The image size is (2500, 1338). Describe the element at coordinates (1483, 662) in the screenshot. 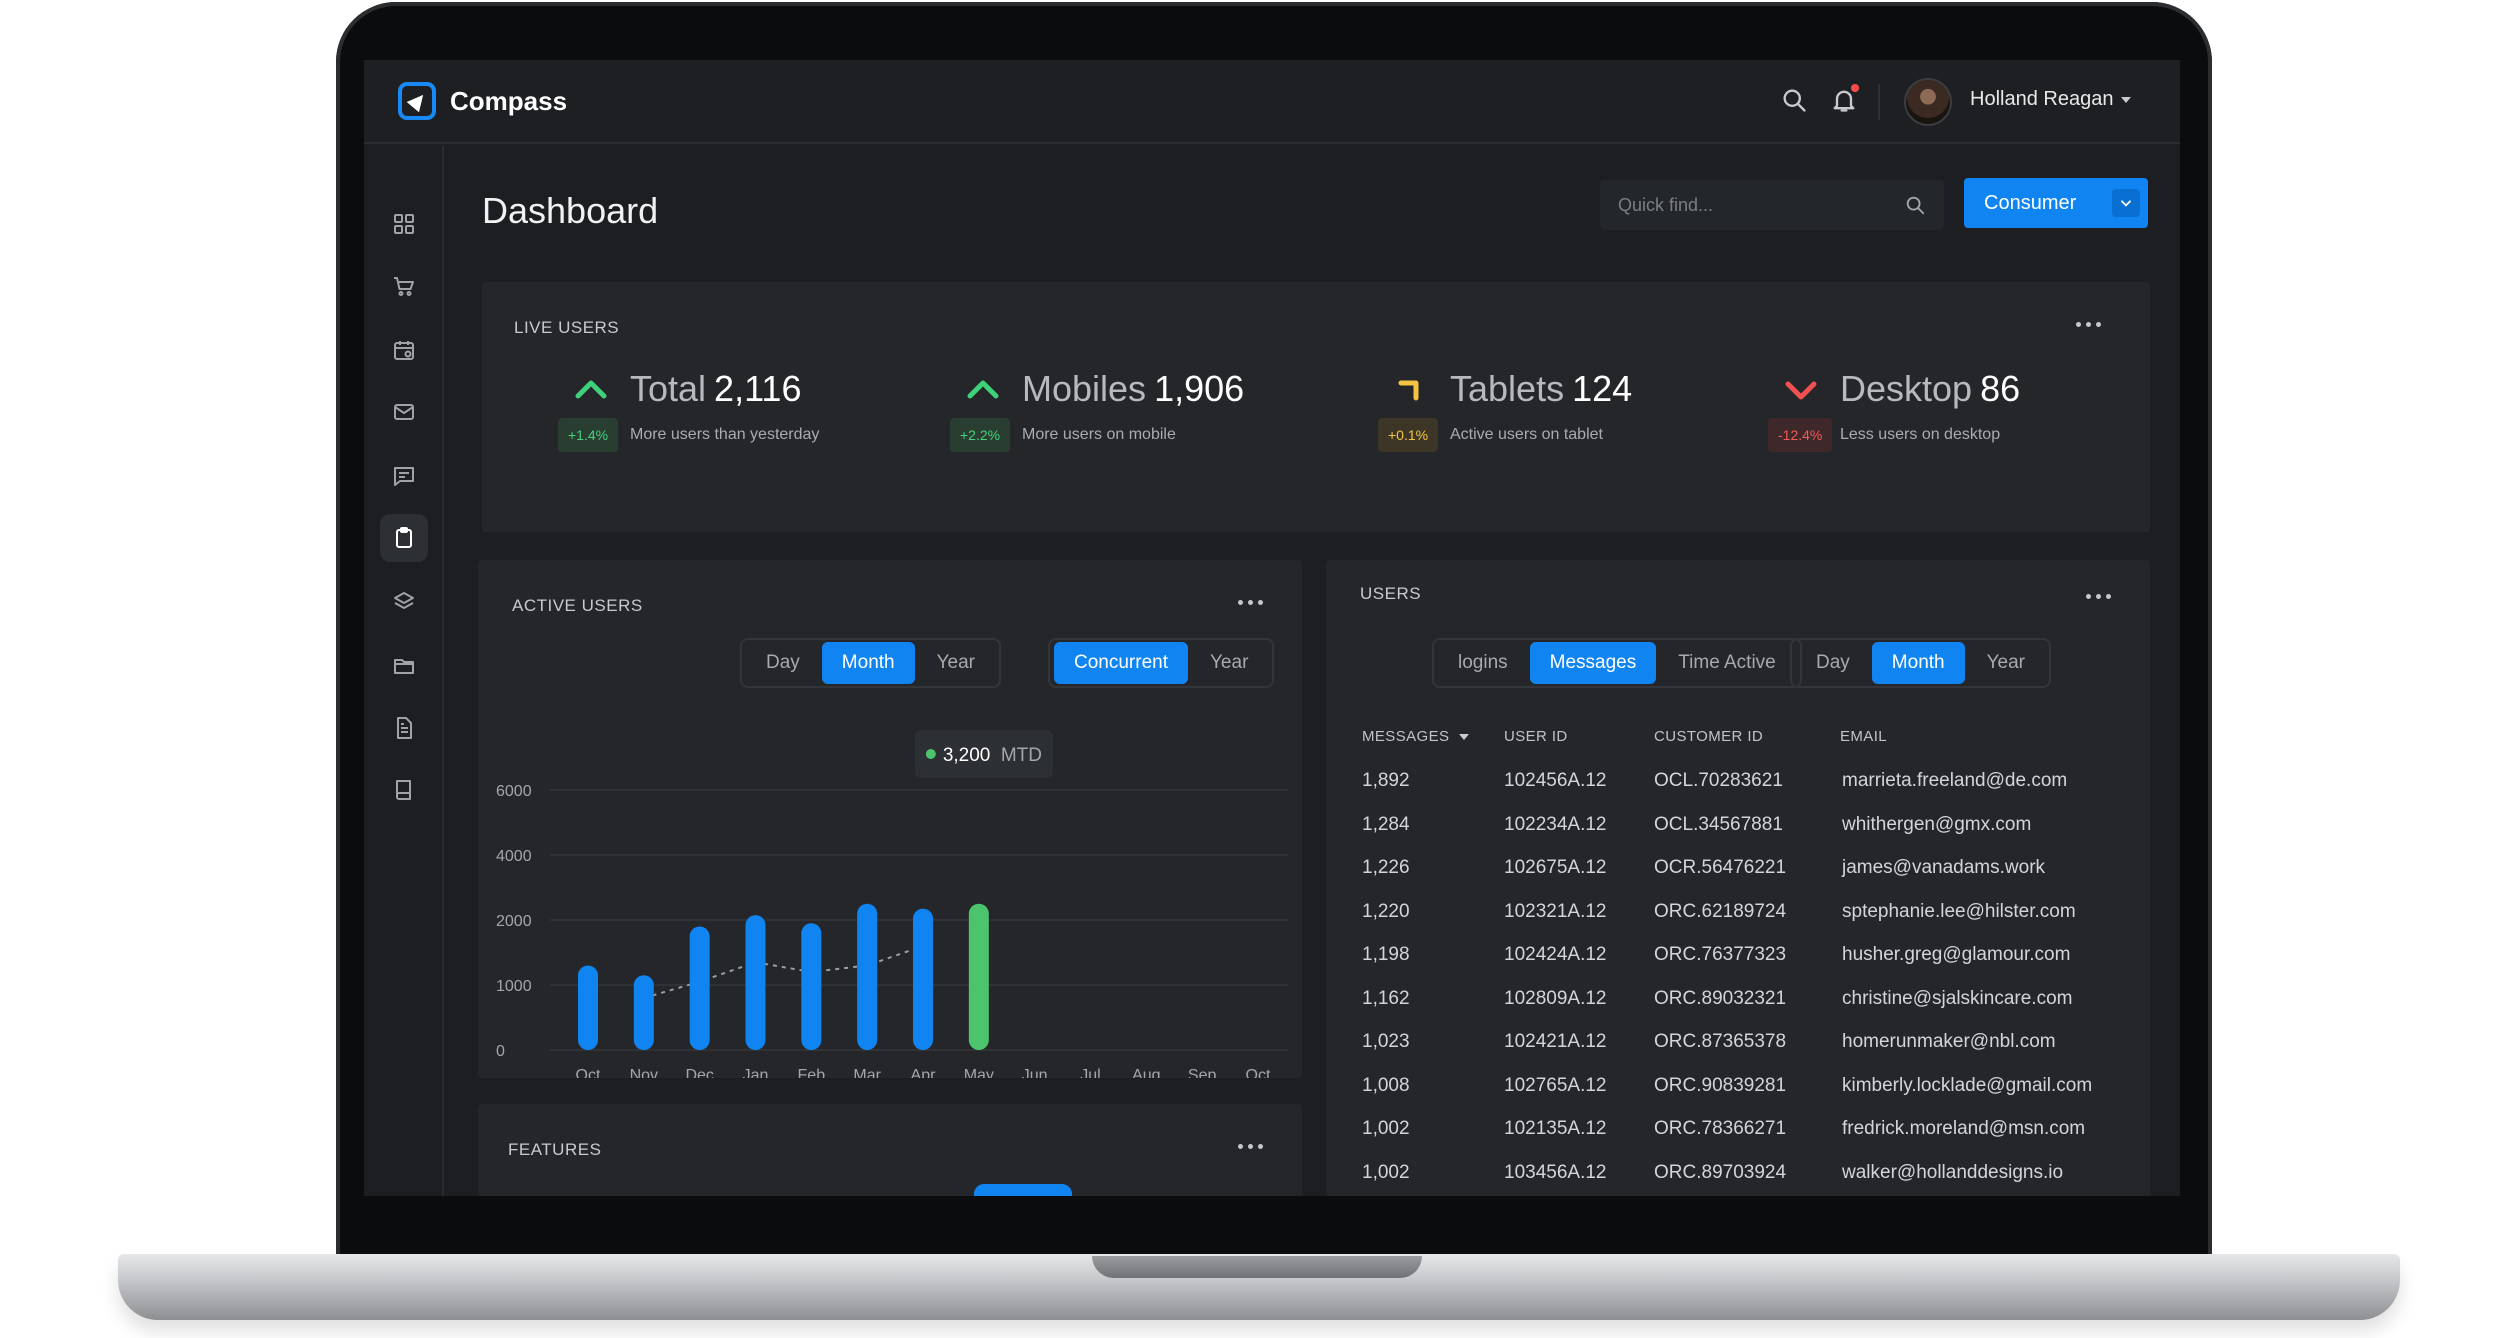

I see `tab-logins: logins` at that location.